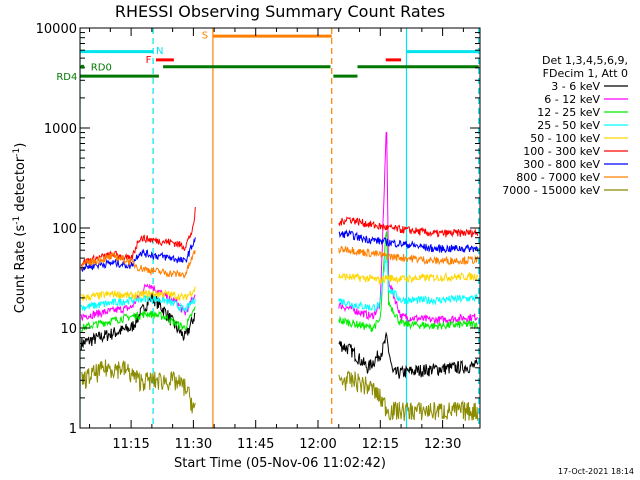 The height and width of the screenshot is (480, 640). I want to click on series-6-12-kev-line, so click(138, 302).